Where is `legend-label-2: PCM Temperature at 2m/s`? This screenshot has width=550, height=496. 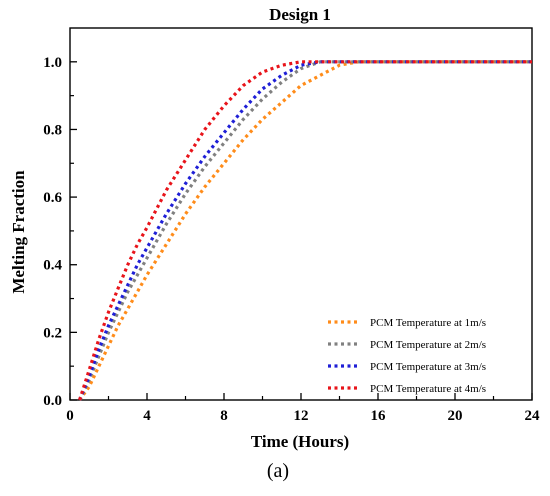
legend-label-2: PCM Temperature at 2m/s is located at coordinates (428, 345).